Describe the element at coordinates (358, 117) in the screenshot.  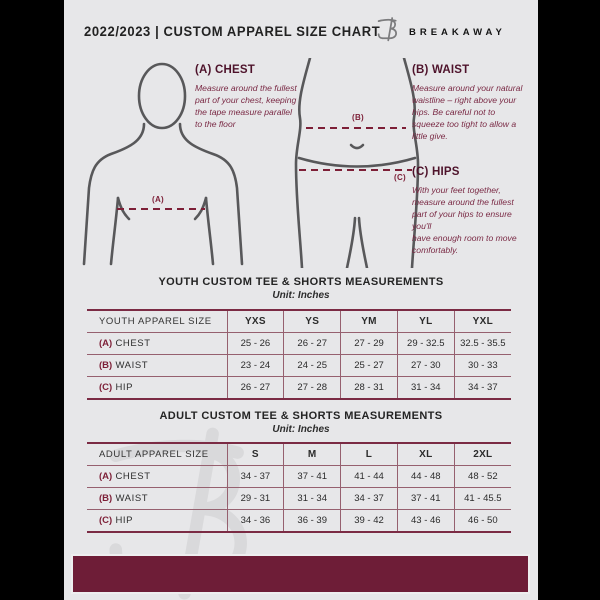
I see `waist-line-label: (B)` at that location.